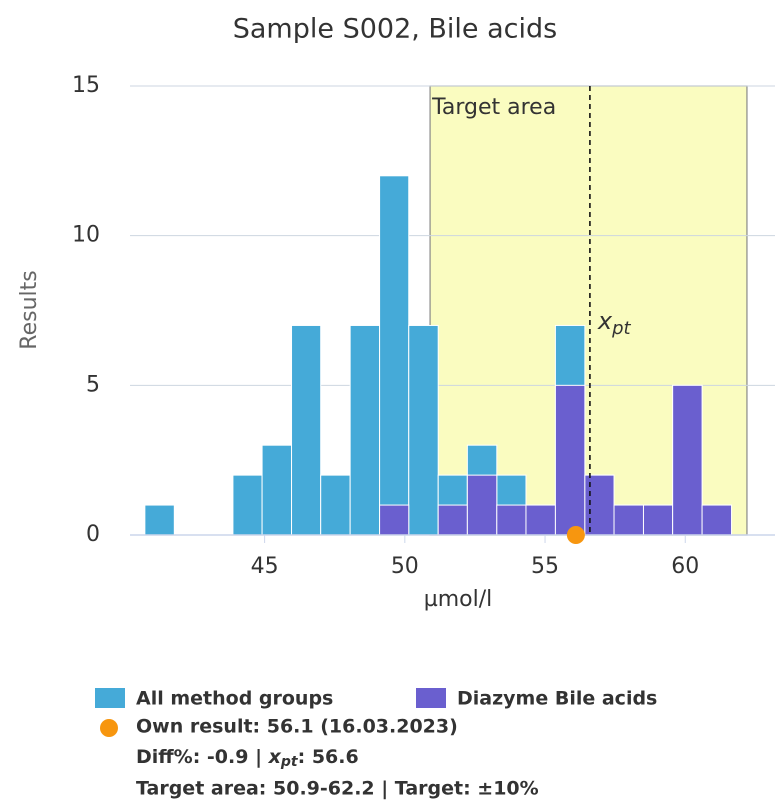  I want to click on y-tick-label: 0, so click(93, 534).